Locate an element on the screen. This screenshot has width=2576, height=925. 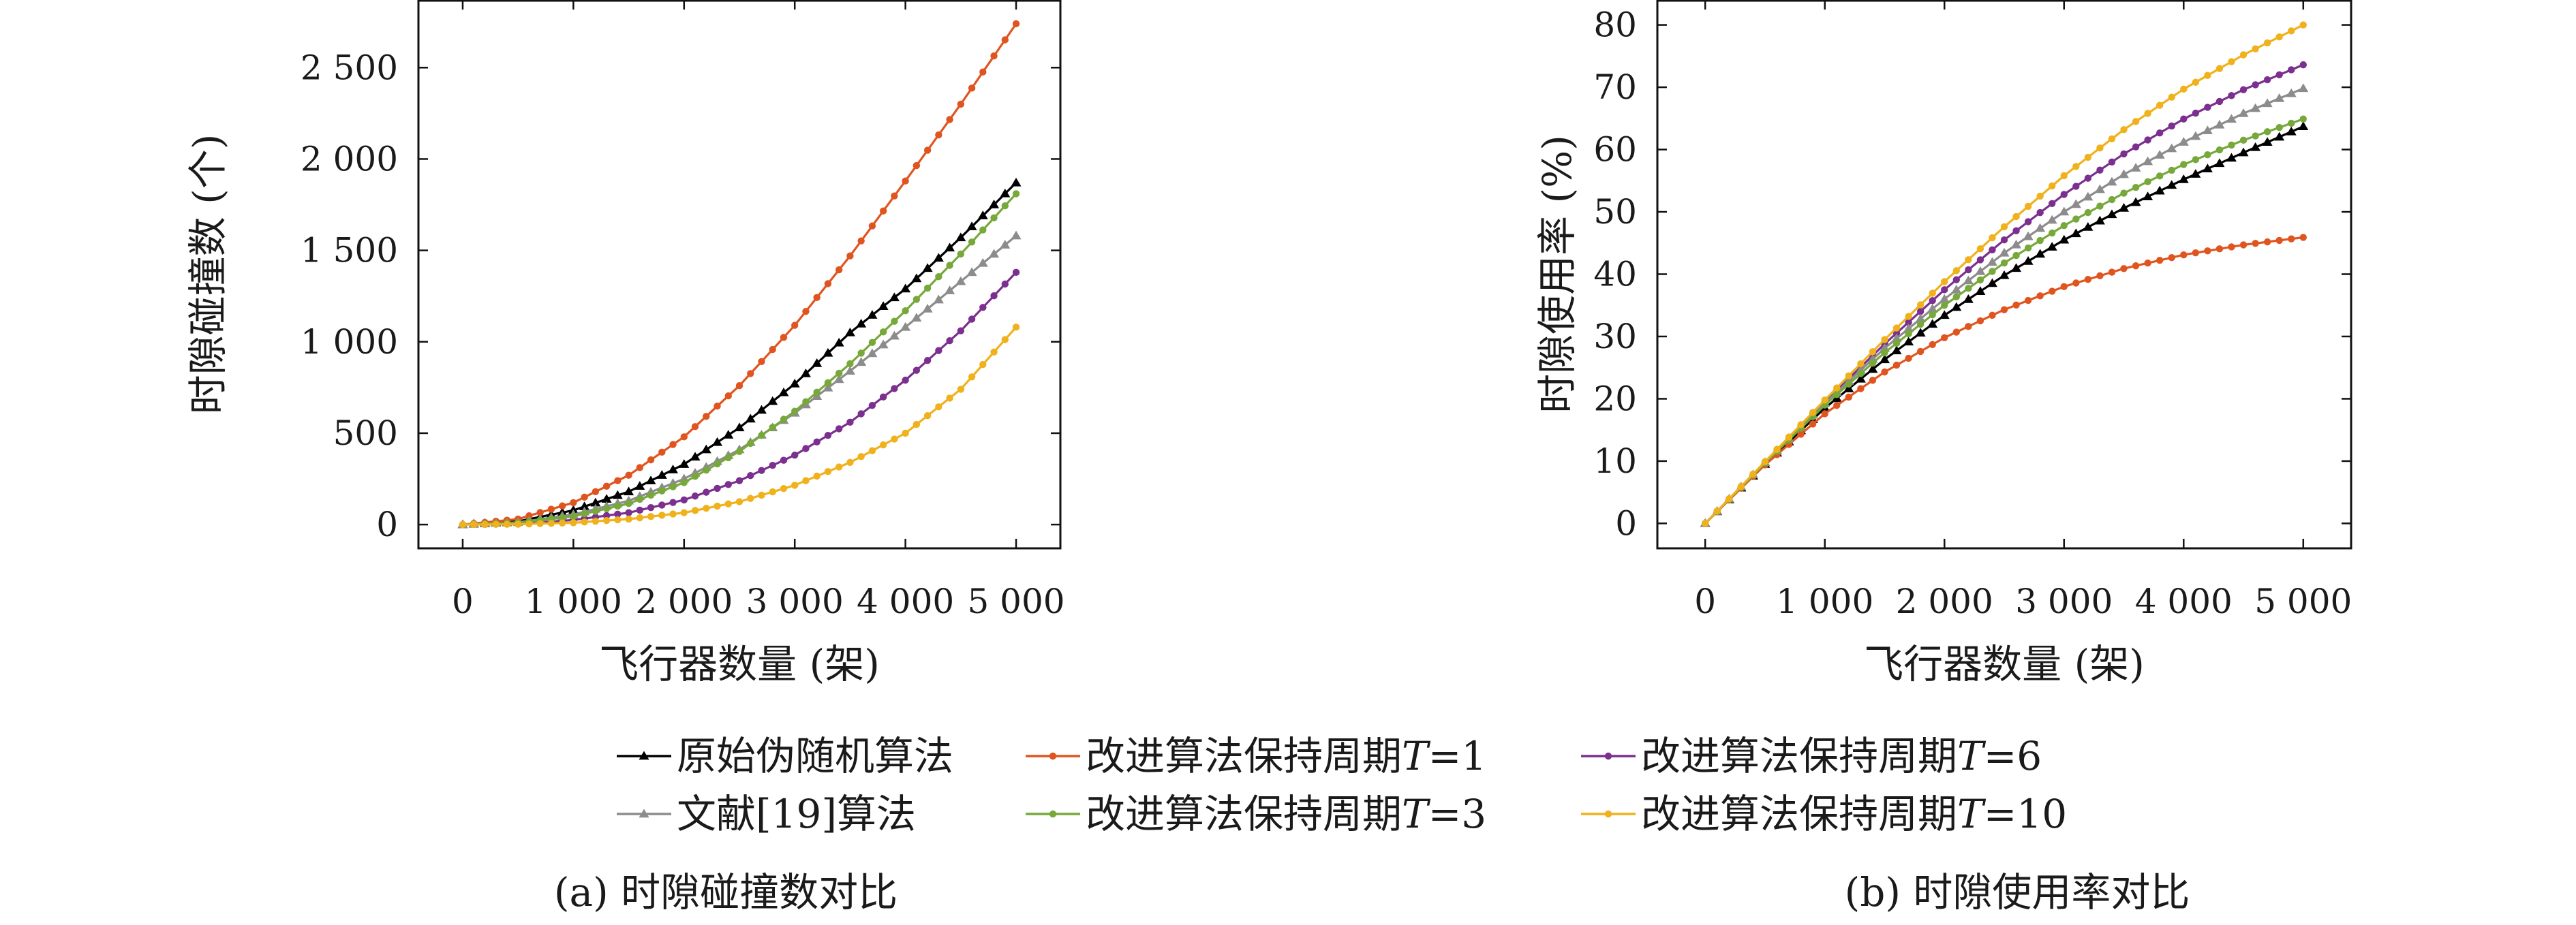
legend-label: 改进算法保持周期T=1 is located at coordinates (1286, 756).